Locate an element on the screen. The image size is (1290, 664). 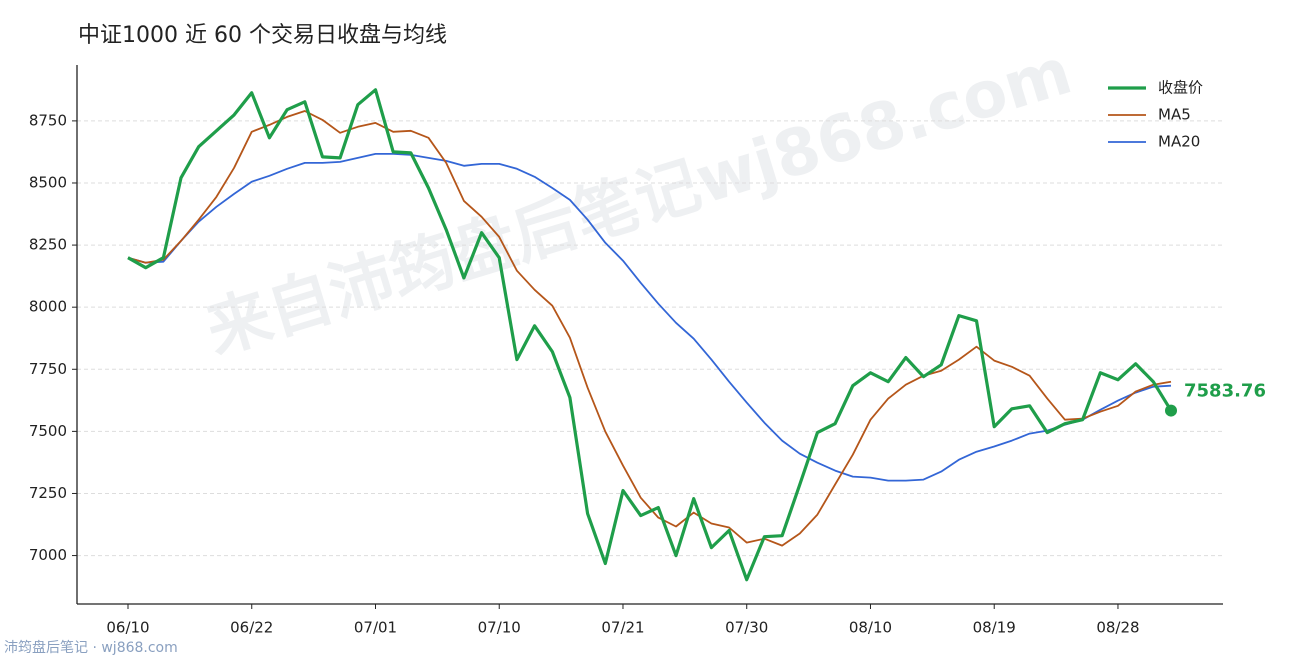
x-tick-label: 07/10 is located at coordinates (499, 628).